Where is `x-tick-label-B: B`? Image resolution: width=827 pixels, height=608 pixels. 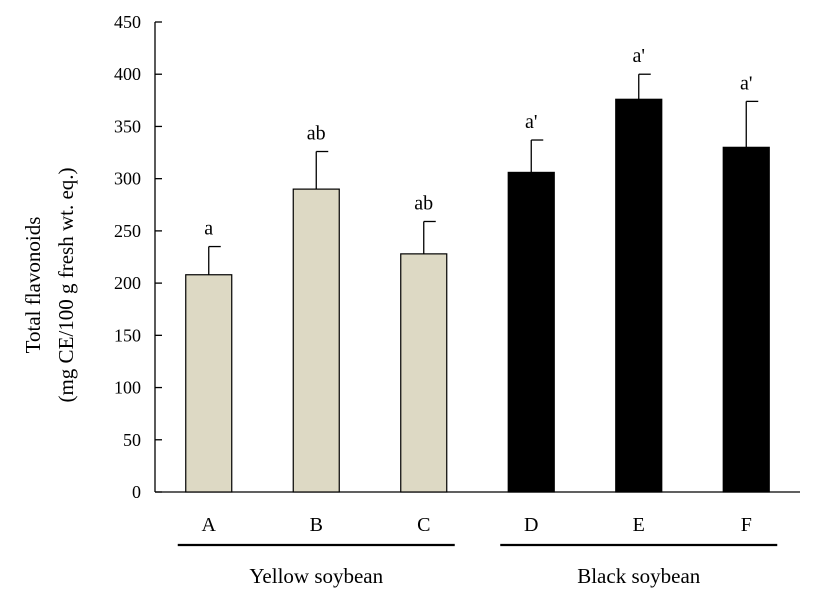 x-tick-label-B: B is located at coordinates (316, 525).